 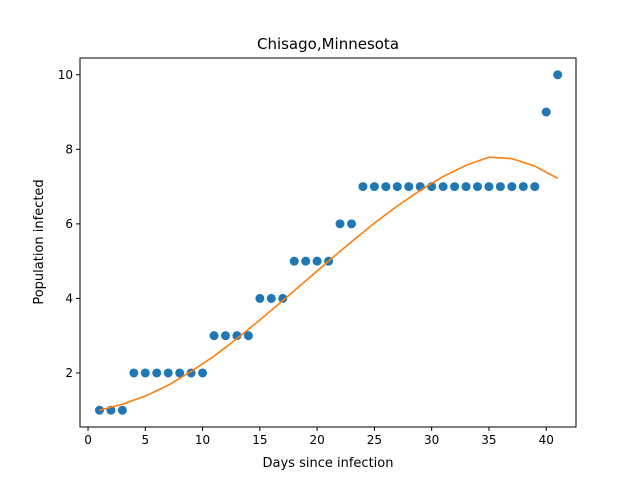 I want to click on x-tick-label: 25, so click(x=374, y=440).